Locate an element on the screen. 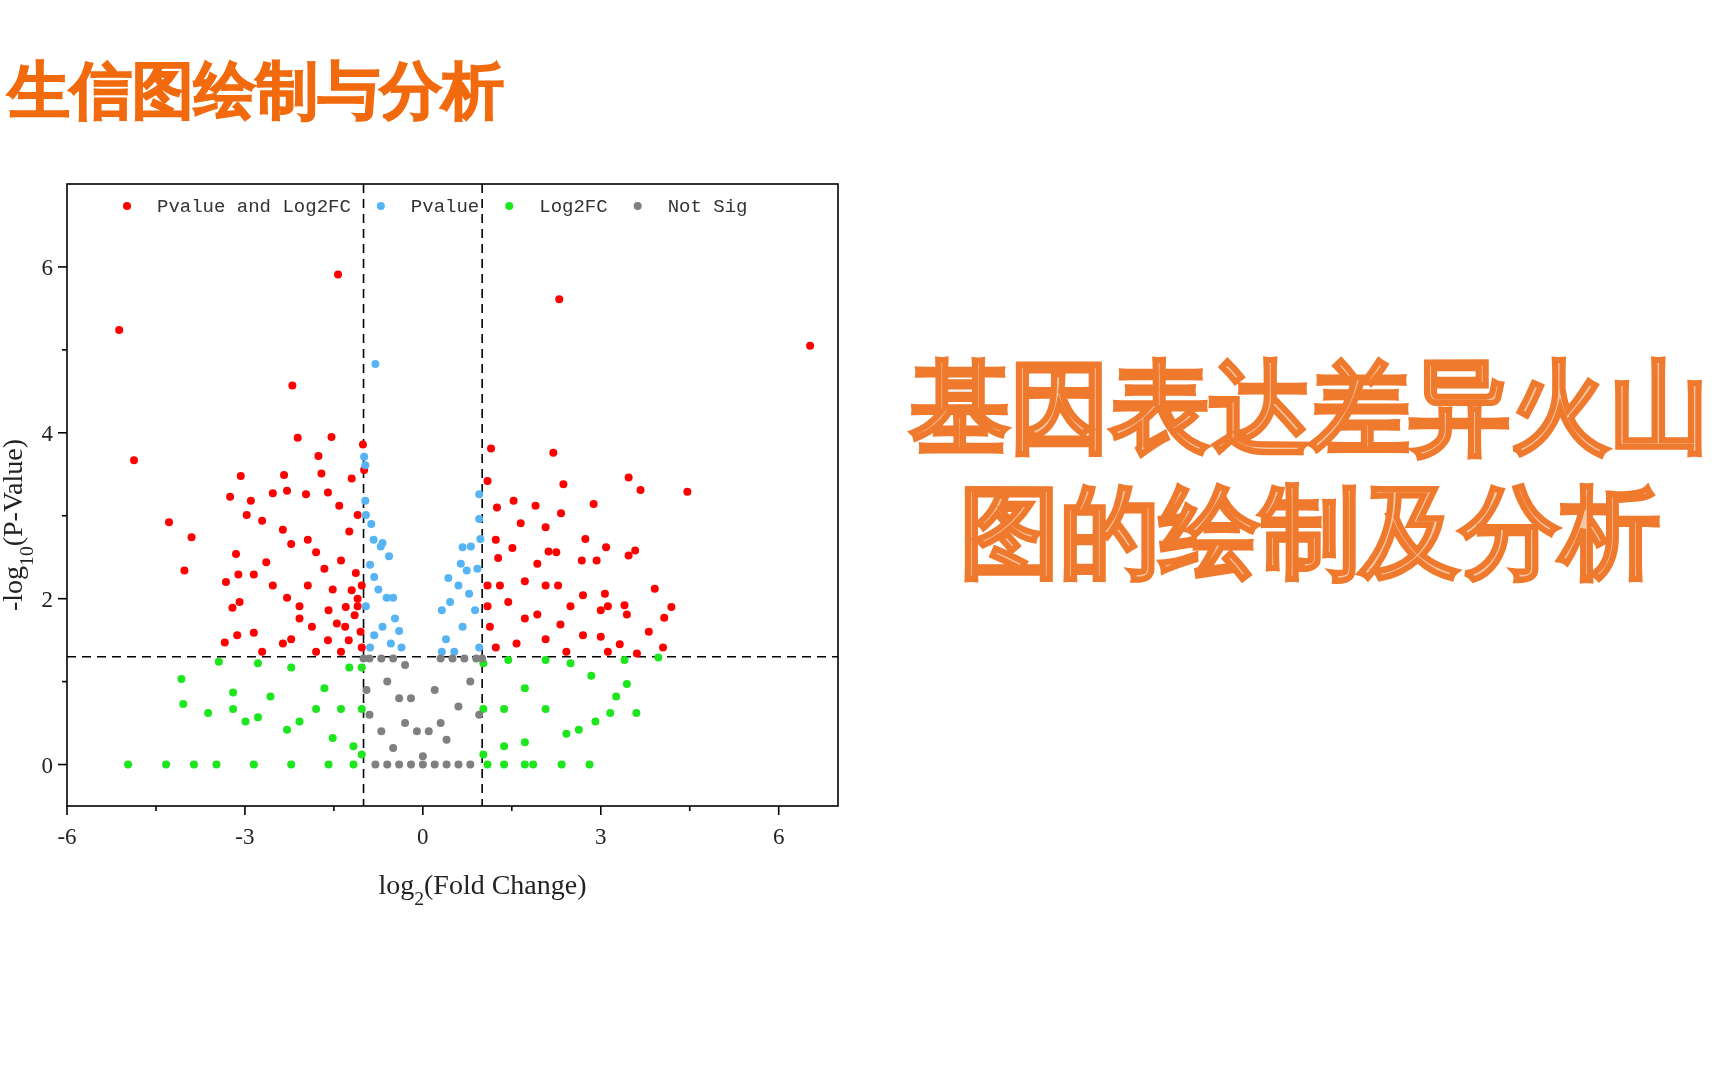  legend-label: Pvalue is located at coordinates (445, 207).